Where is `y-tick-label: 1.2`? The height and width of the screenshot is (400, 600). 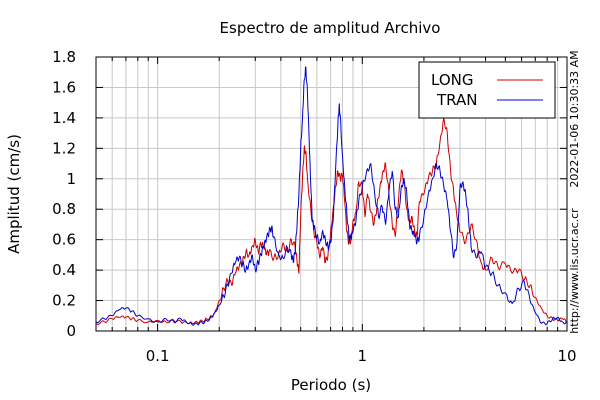
y-tick-label: 1.2 is located at coordinates (64, 148).